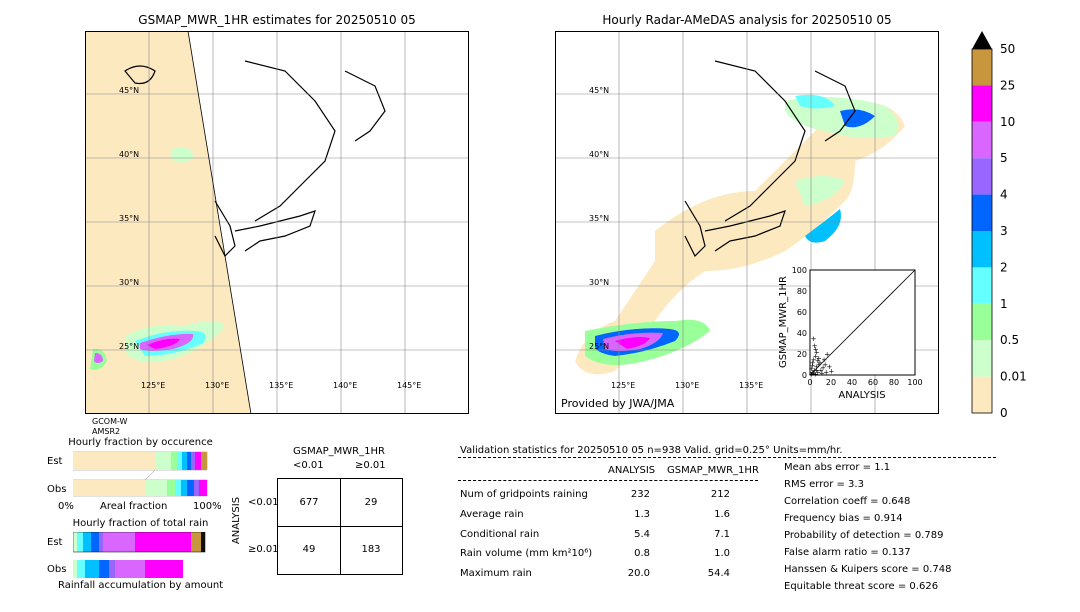 The image size is (1080, 612). Describe the element at coordinates (608, 480) in the screenshot. I see `validation-table-rule` at that location.